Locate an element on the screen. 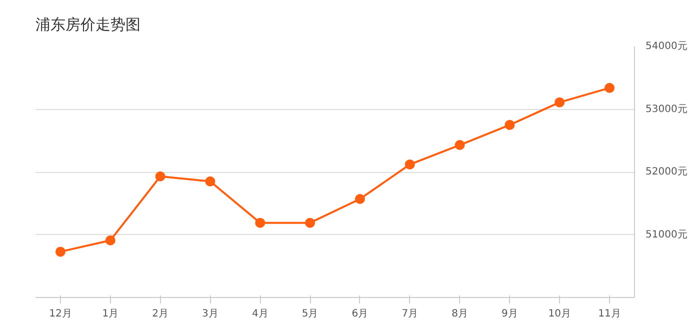 Image resolution: width=693 pixels, height=327 pixels. x-tick-label: 1月 is located at coordinates (110, 314).